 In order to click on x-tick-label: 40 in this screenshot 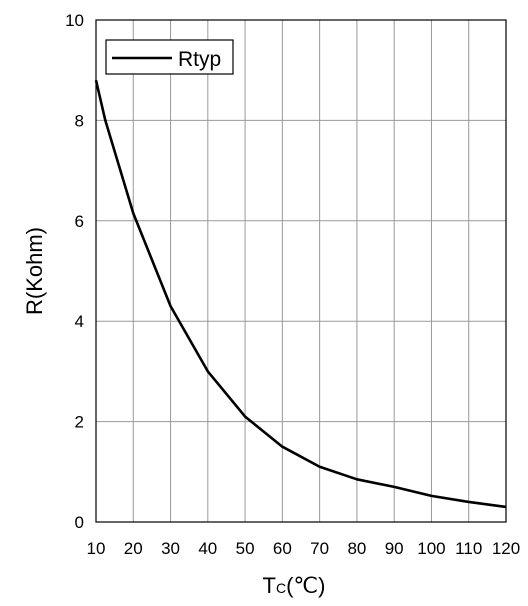, I will do `click(207, 548)`.